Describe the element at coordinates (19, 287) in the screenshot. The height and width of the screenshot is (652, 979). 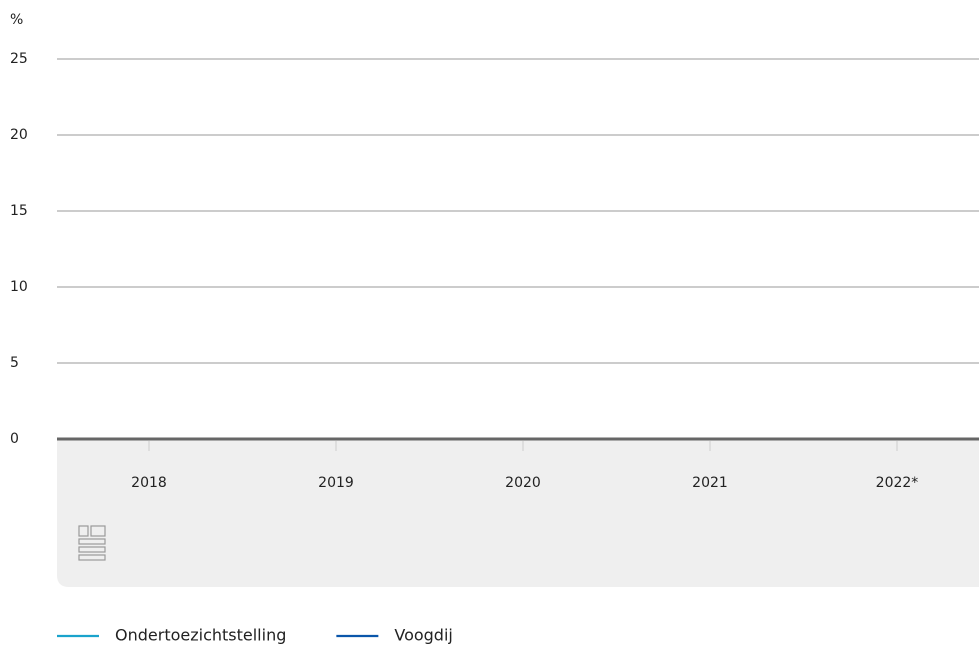
I see `y-tick-label: 10` at that location.